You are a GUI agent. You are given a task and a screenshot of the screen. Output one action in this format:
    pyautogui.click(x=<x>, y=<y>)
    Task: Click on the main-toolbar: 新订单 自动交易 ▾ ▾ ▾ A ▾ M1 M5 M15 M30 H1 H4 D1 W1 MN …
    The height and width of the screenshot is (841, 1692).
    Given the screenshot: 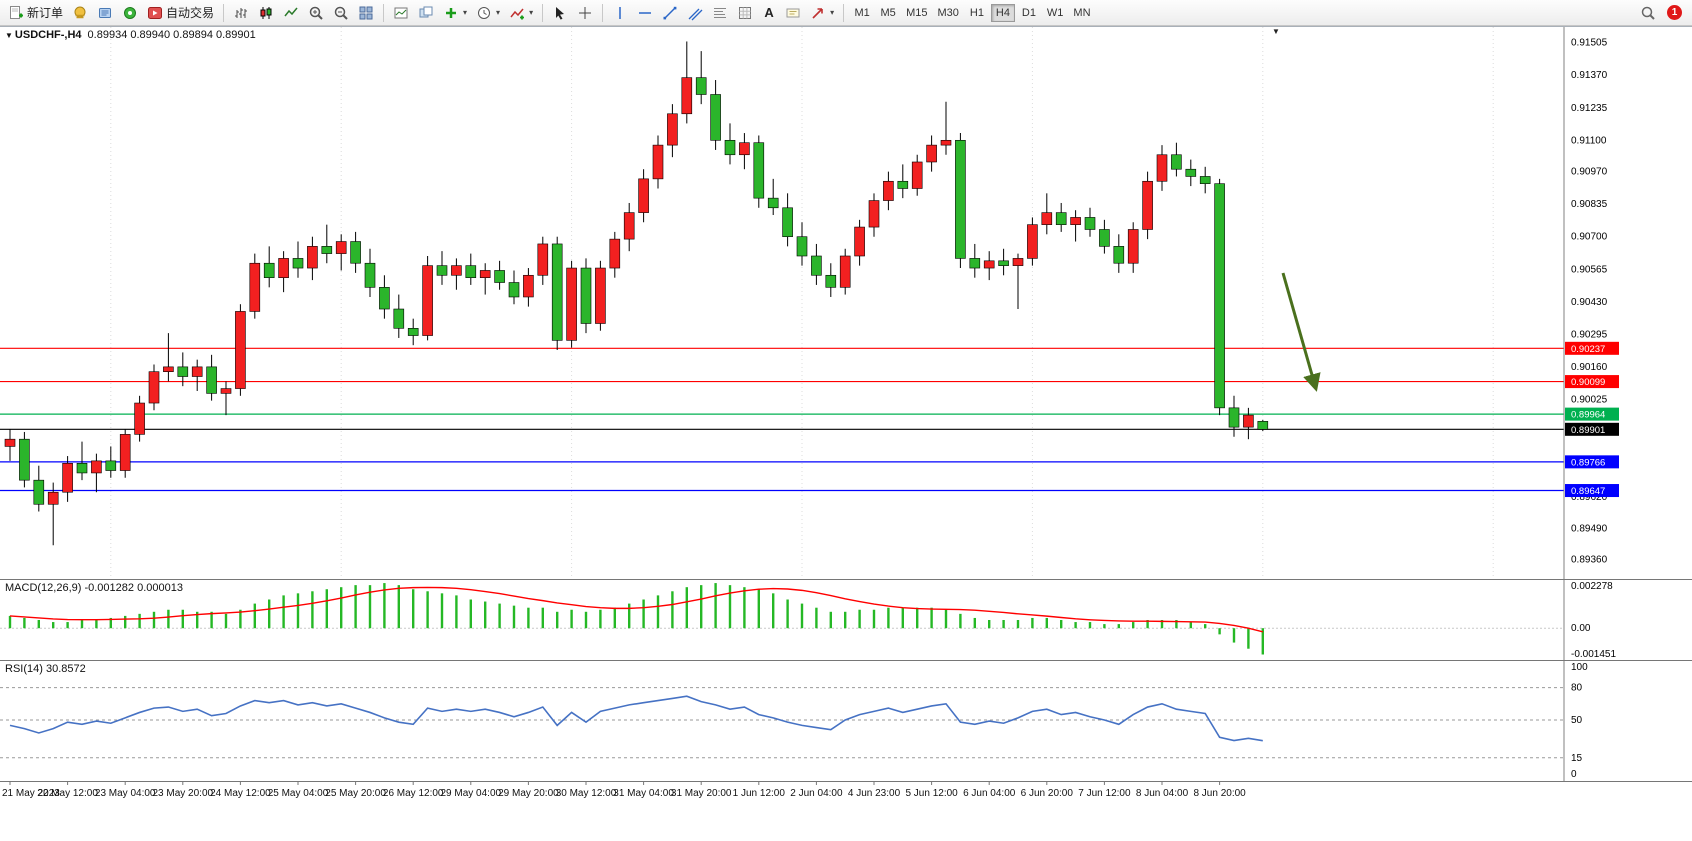 What is the action you would take?
    pyautogui.click(x=846, y=13)
    